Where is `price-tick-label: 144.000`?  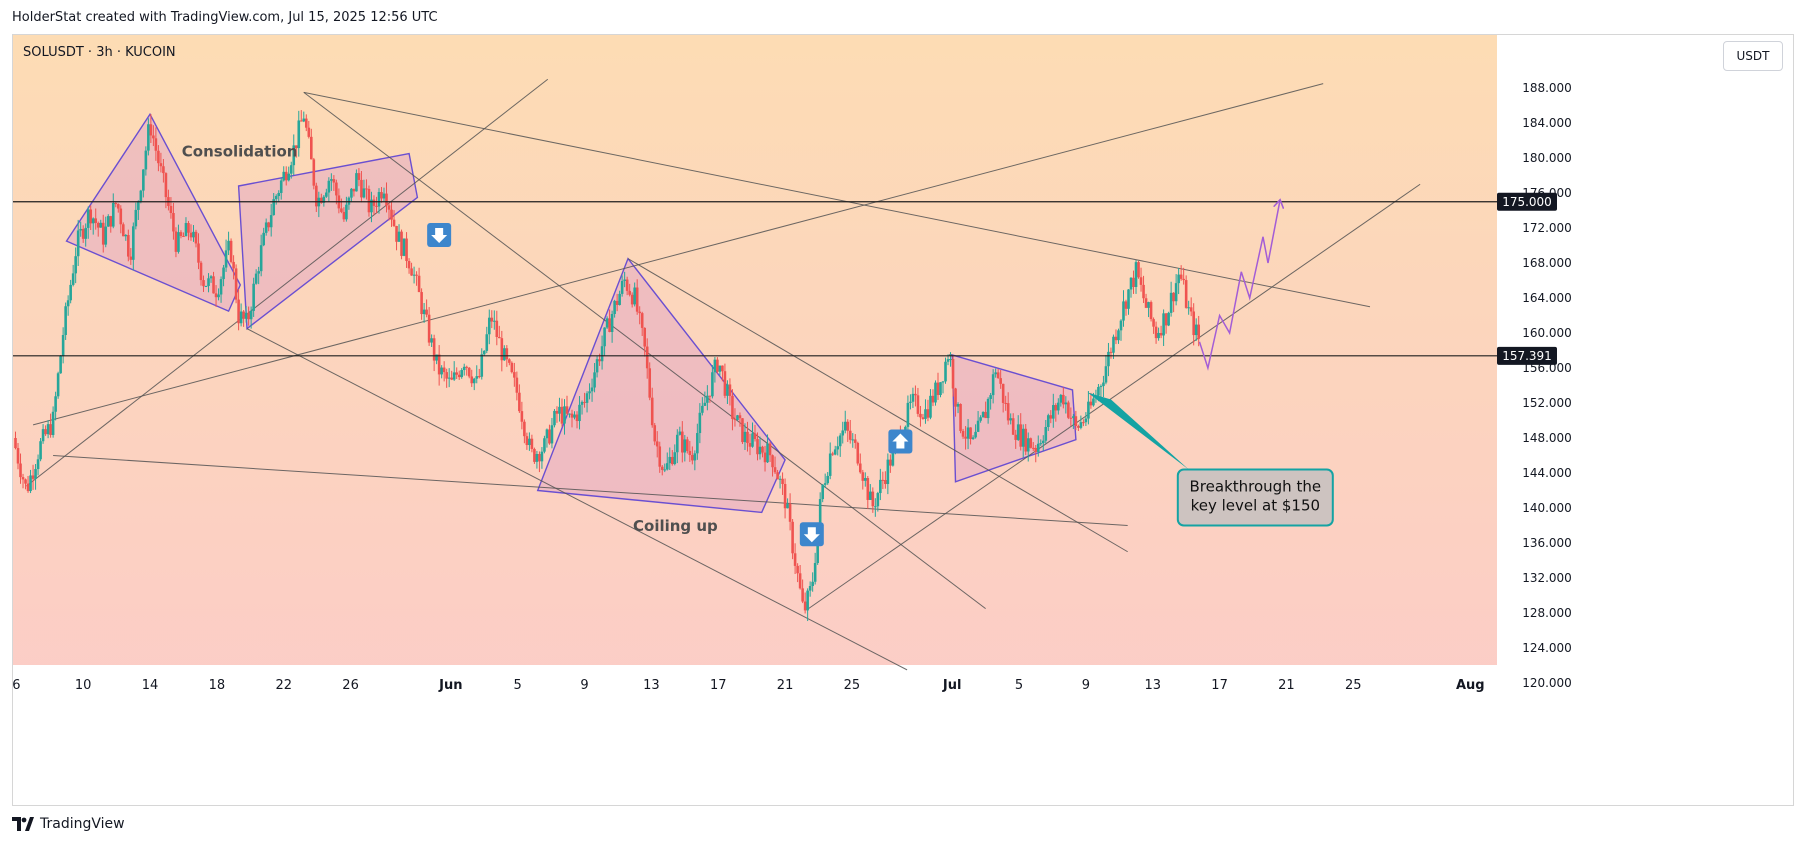 price-tick-label: 144.000 is located at coordinates (1547, 473).